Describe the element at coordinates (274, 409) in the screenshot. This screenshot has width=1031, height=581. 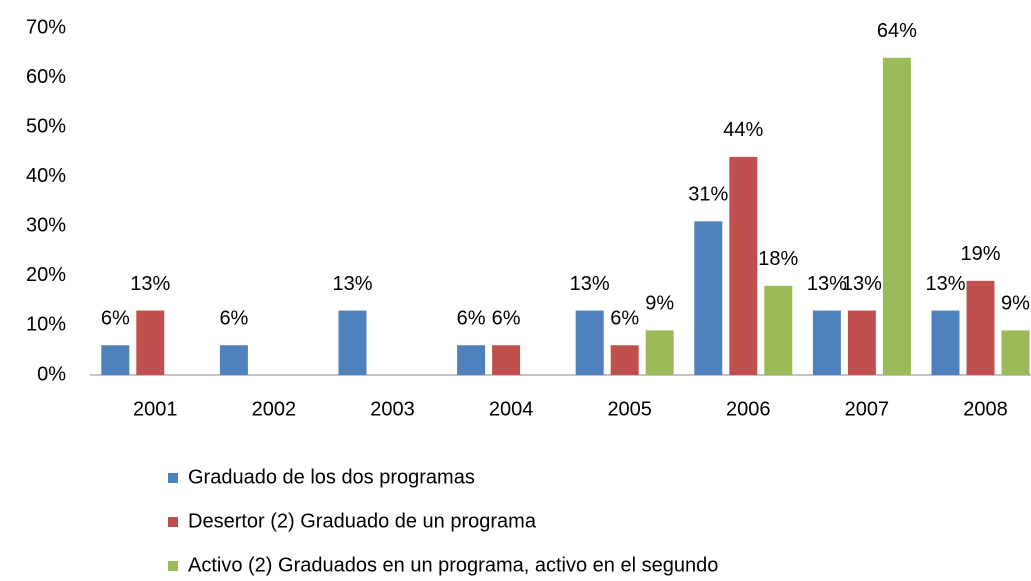
I see `x-tick-label: 2002` at that location.